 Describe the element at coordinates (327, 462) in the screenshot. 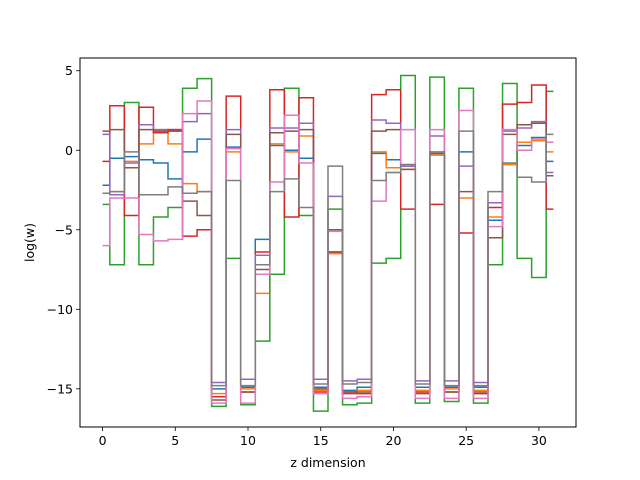

I see `x-axis-label: z dimension` at that location.